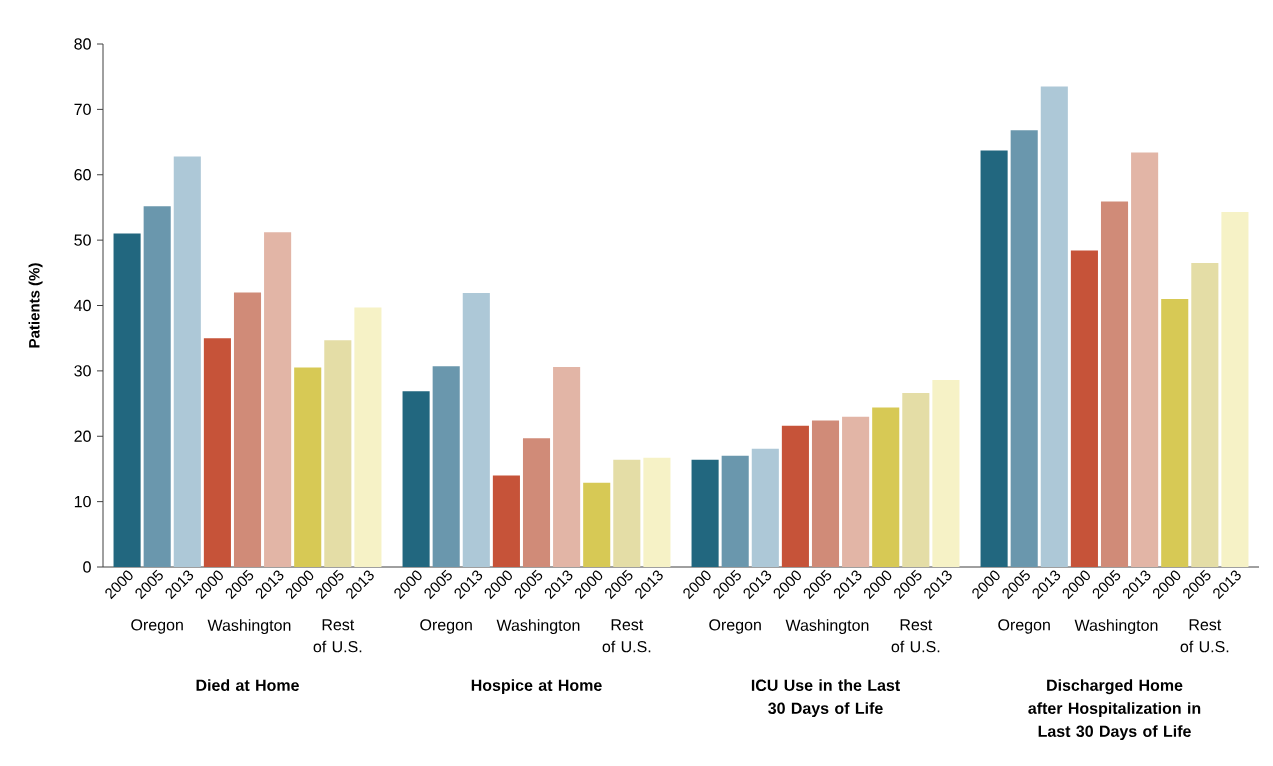 The image size is (1273, 766). I want to click on y-tick-label: 70, so click(82, 109).